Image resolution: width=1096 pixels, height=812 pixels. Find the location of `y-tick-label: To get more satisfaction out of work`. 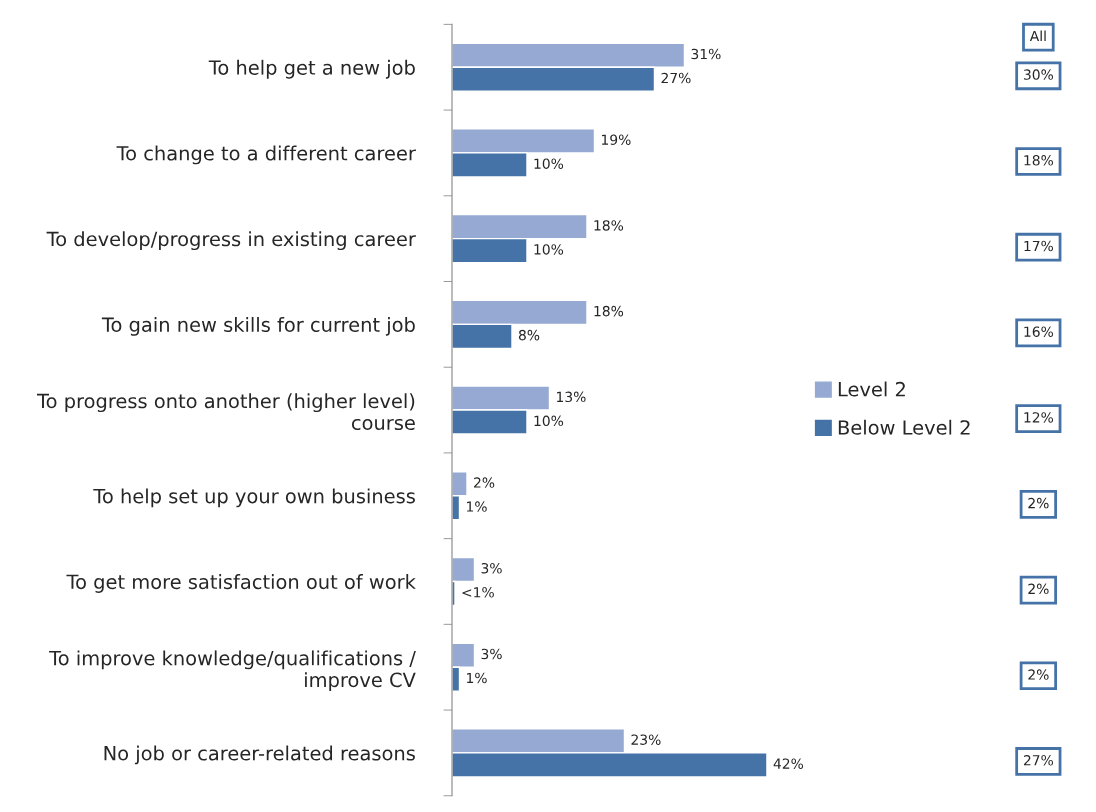

y-tick-label: To get more satisfaction out of work is located at coordinates (241, 583).